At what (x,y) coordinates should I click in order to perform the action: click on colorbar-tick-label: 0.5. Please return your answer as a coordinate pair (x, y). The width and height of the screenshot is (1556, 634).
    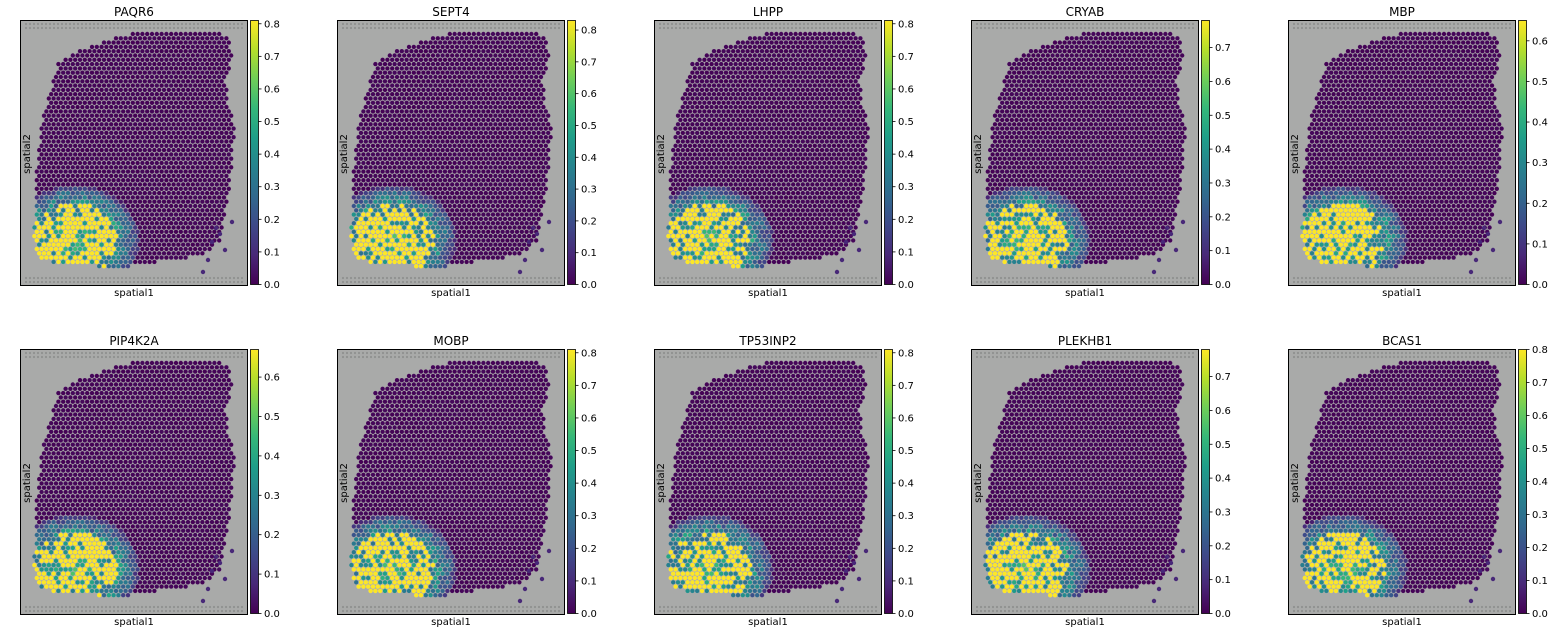
    Looking at the image, I should click on (589, 126).